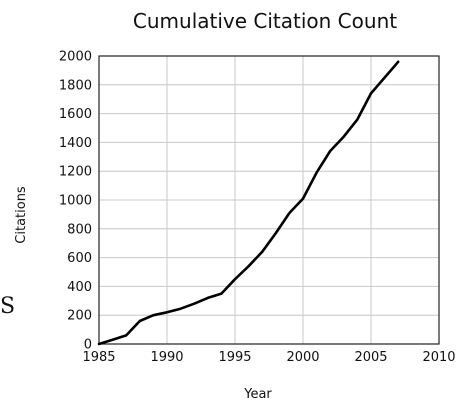 This screenshot has width=468, height=405. Describe the element at coordinates (79, 316) in the screenshot. I see `y-tick-label: 200` at that location.